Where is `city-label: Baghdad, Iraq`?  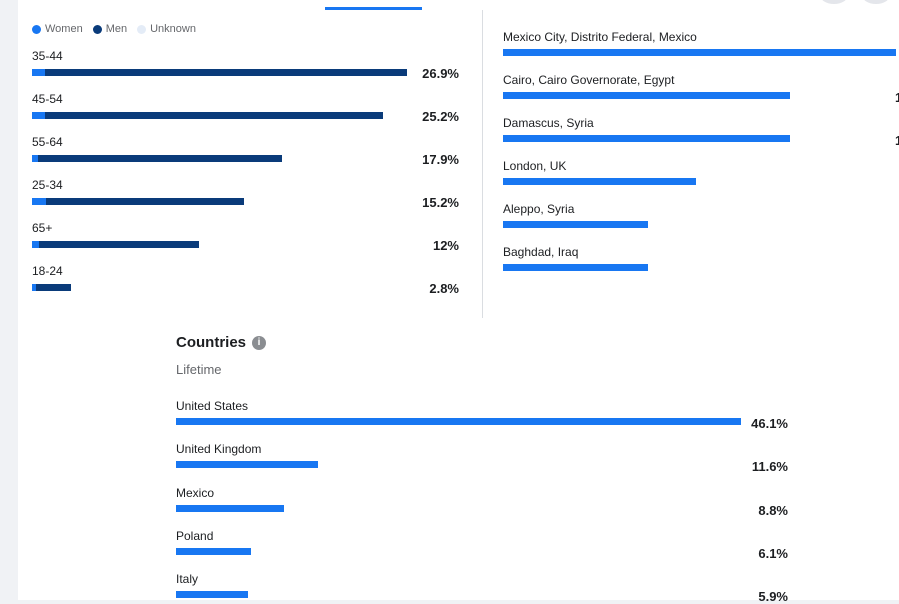 city-label: Baghdad, Iraq is located at coordinates (541, 252).